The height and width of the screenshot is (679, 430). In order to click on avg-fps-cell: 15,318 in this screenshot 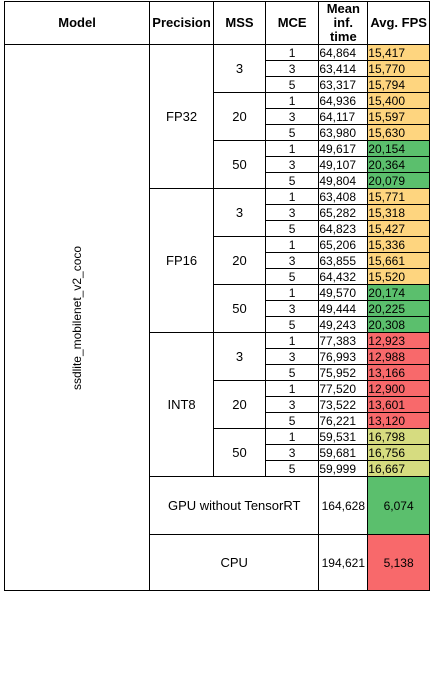, I will do `click(398, 212)`.